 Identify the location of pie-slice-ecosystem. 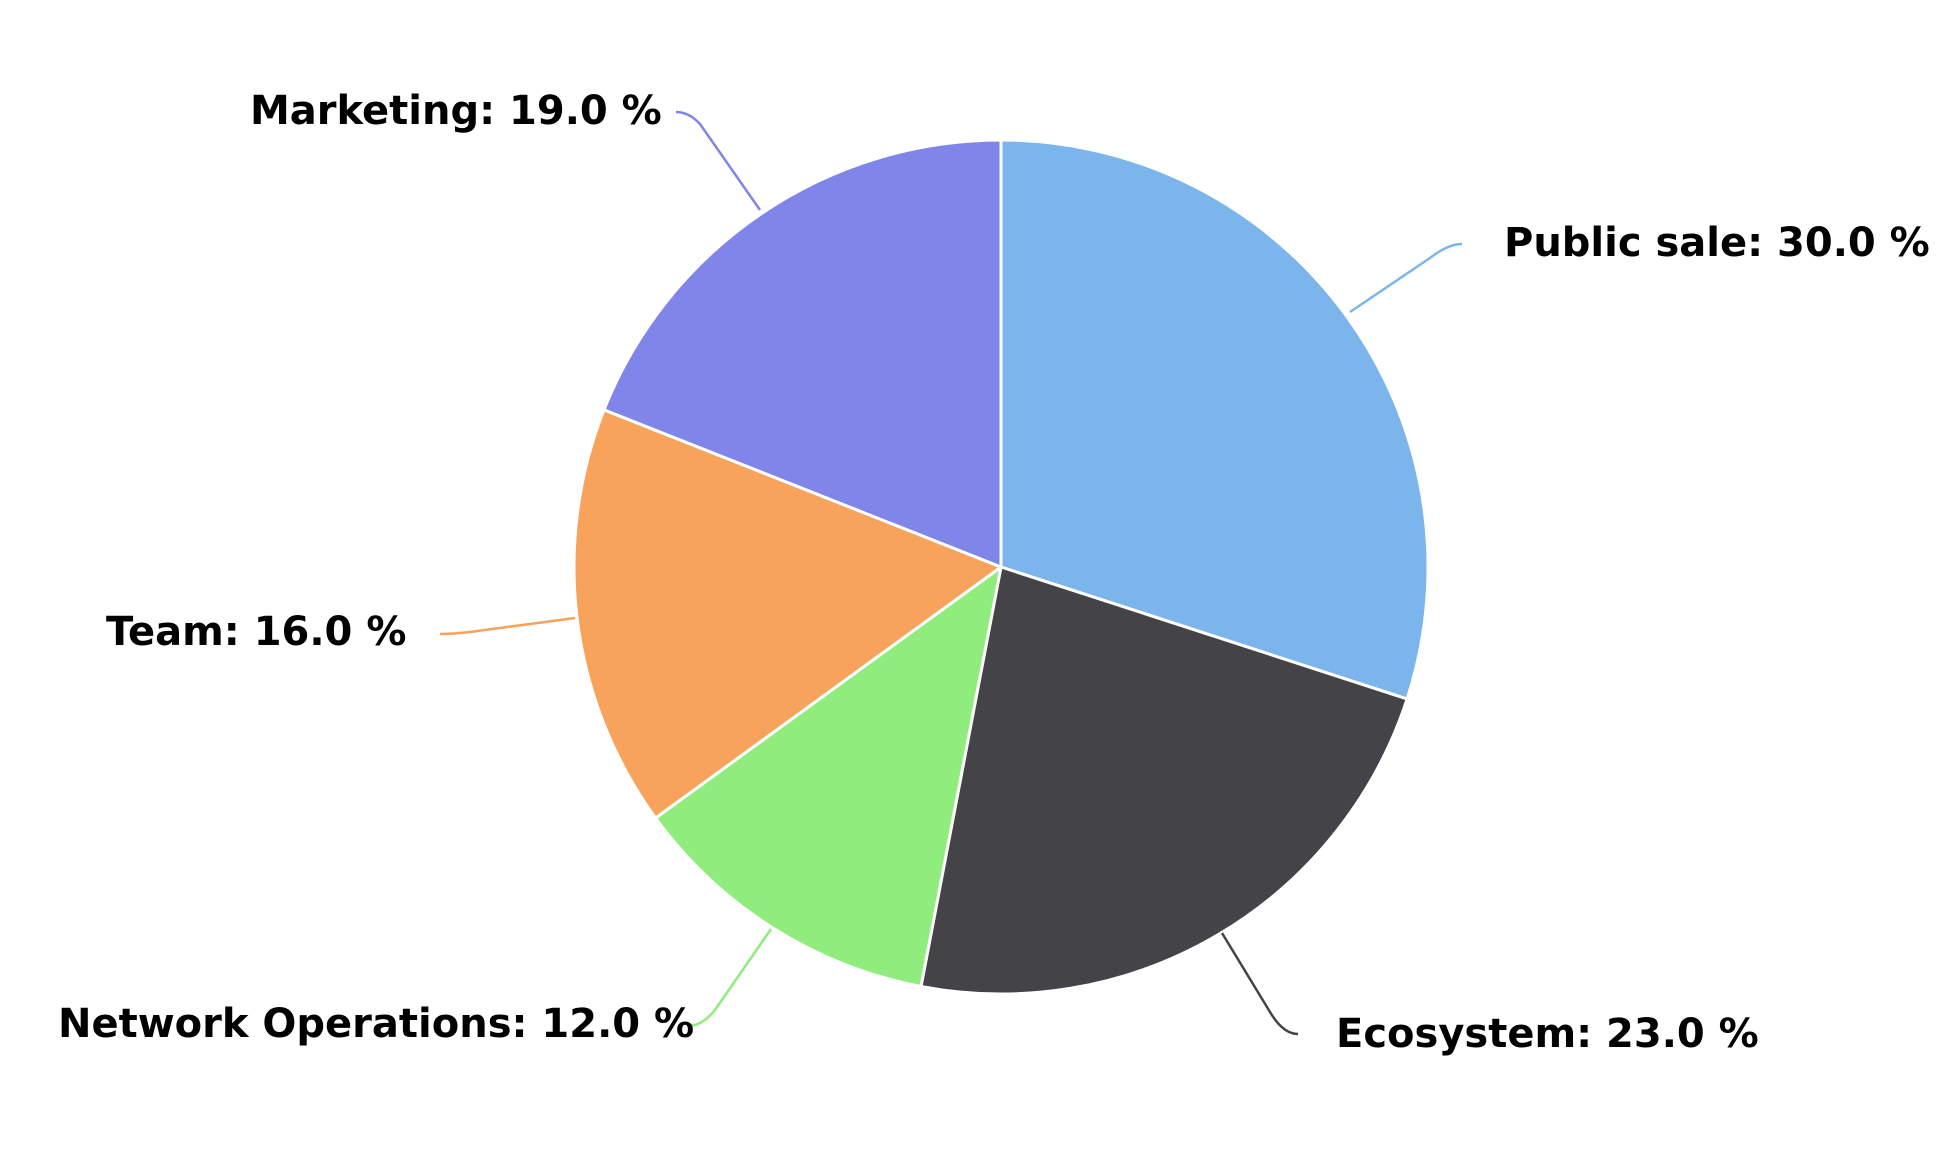
(1164, 780).